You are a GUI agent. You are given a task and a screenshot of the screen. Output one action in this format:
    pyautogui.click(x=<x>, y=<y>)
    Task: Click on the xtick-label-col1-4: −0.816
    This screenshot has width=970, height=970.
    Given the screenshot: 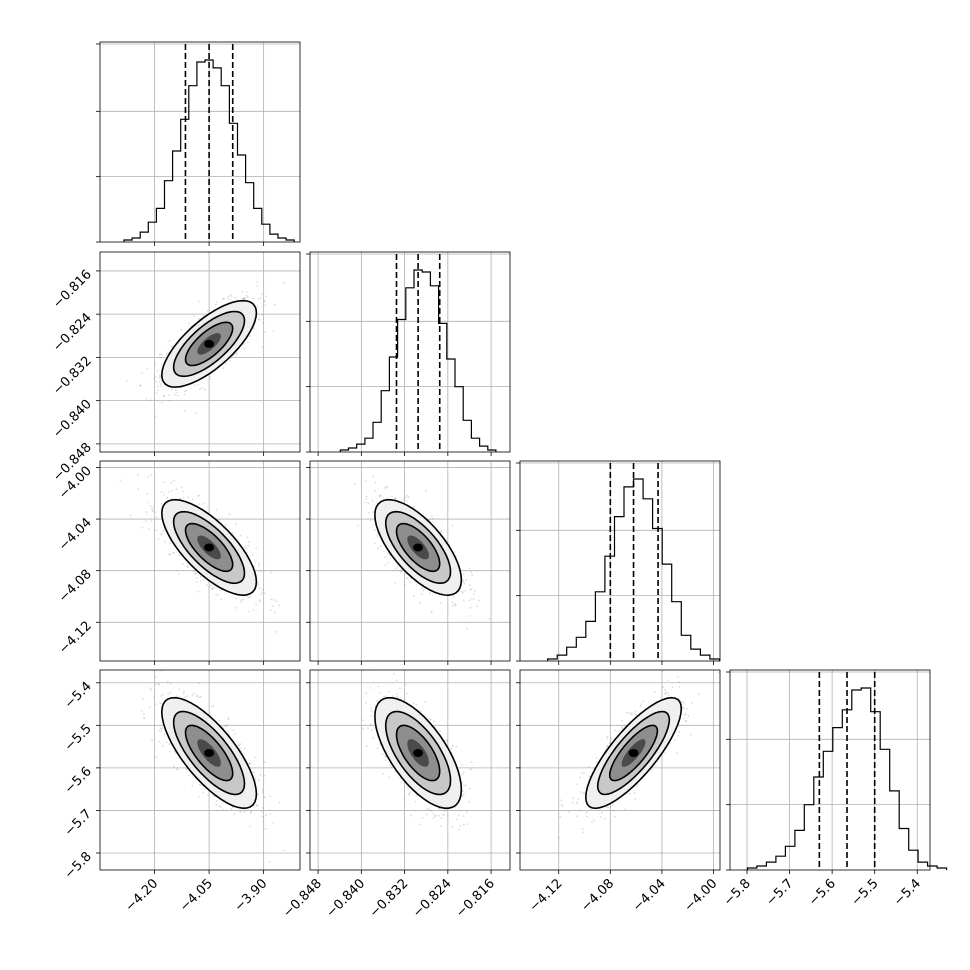 What is the action you would take?
    pyautogui.click(x=475, y=898)
    